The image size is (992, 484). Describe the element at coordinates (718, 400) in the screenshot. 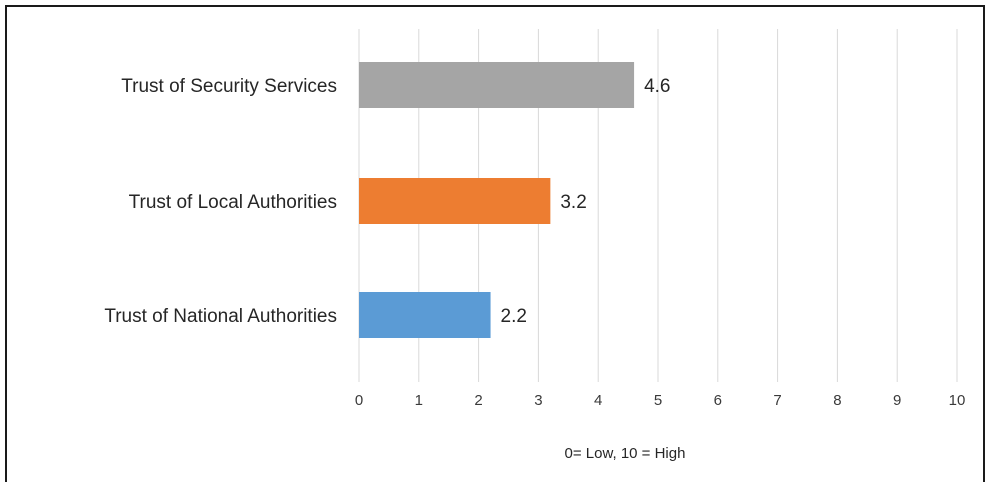

I see `x-tick-label: 6` at that location.